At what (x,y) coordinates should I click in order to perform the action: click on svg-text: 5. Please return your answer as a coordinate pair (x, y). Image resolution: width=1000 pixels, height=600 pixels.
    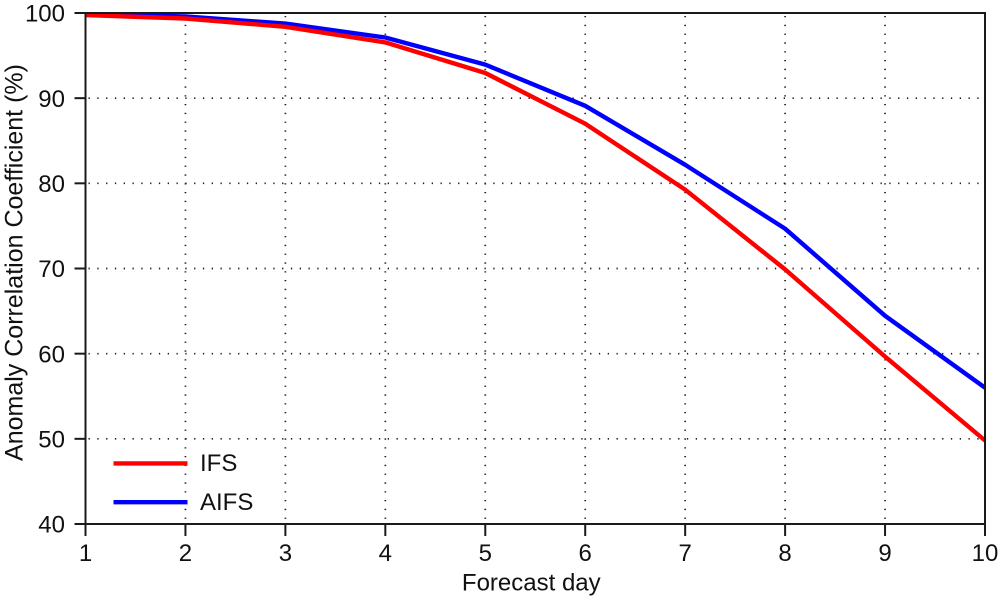
    Looking at the image, I should click on (485, 553).